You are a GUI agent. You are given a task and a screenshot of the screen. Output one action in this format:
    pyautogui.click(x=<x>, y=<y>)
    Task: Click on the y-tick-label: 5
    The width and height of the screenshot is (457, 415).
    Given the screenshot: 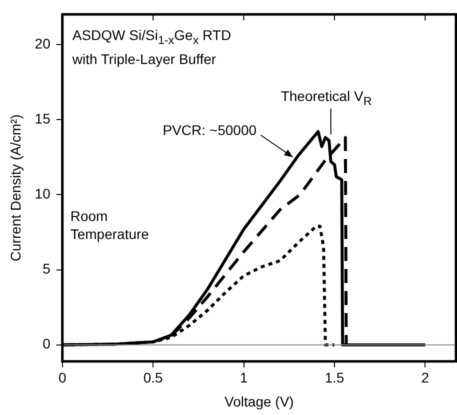 What is the action you would take?
    pyautogui.click(x=46, y=268)
    